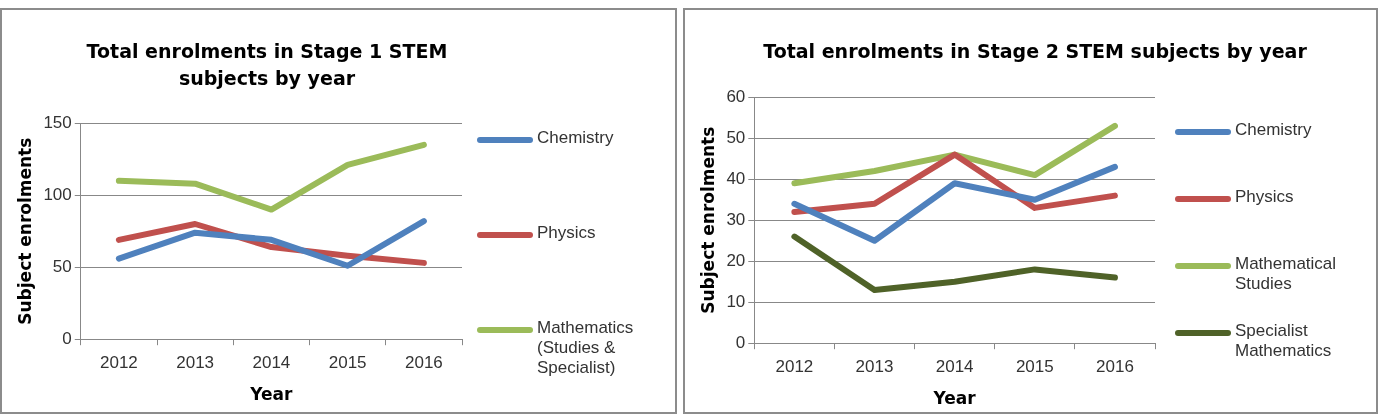 The image size is (1378, 416). Describe the element at coordinates (1035, 51) in the screenshot. I see `chart-title: Total enrolments in Stage 2 STEM subjects by year` at that location.